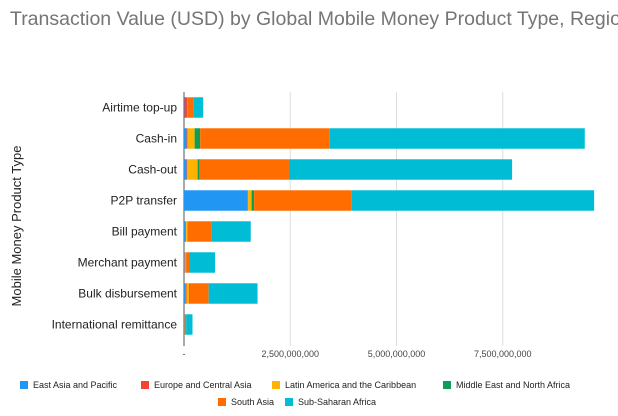 Image resolution: width=618 pixels, height=416 pixels. Describe the element at coordinates (397, 354) in the screenshot. I see `x-tick-label: 5,000,000,000` at that location.